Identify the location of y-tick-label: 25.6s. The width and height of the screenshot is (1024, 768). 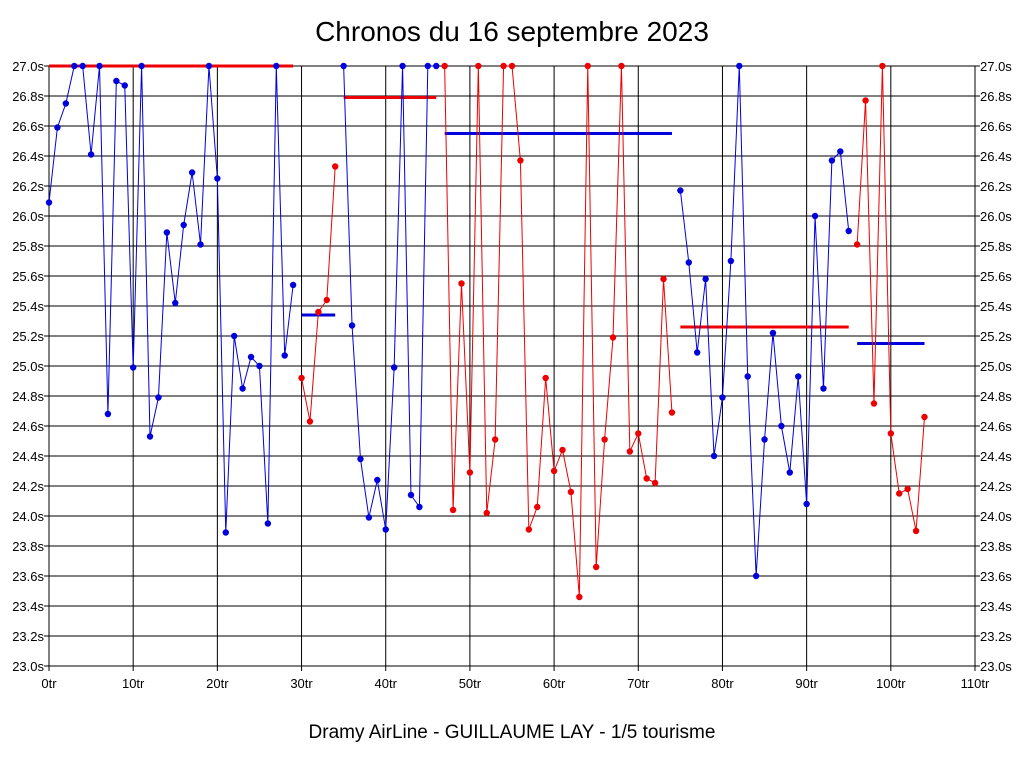
(28, 276).